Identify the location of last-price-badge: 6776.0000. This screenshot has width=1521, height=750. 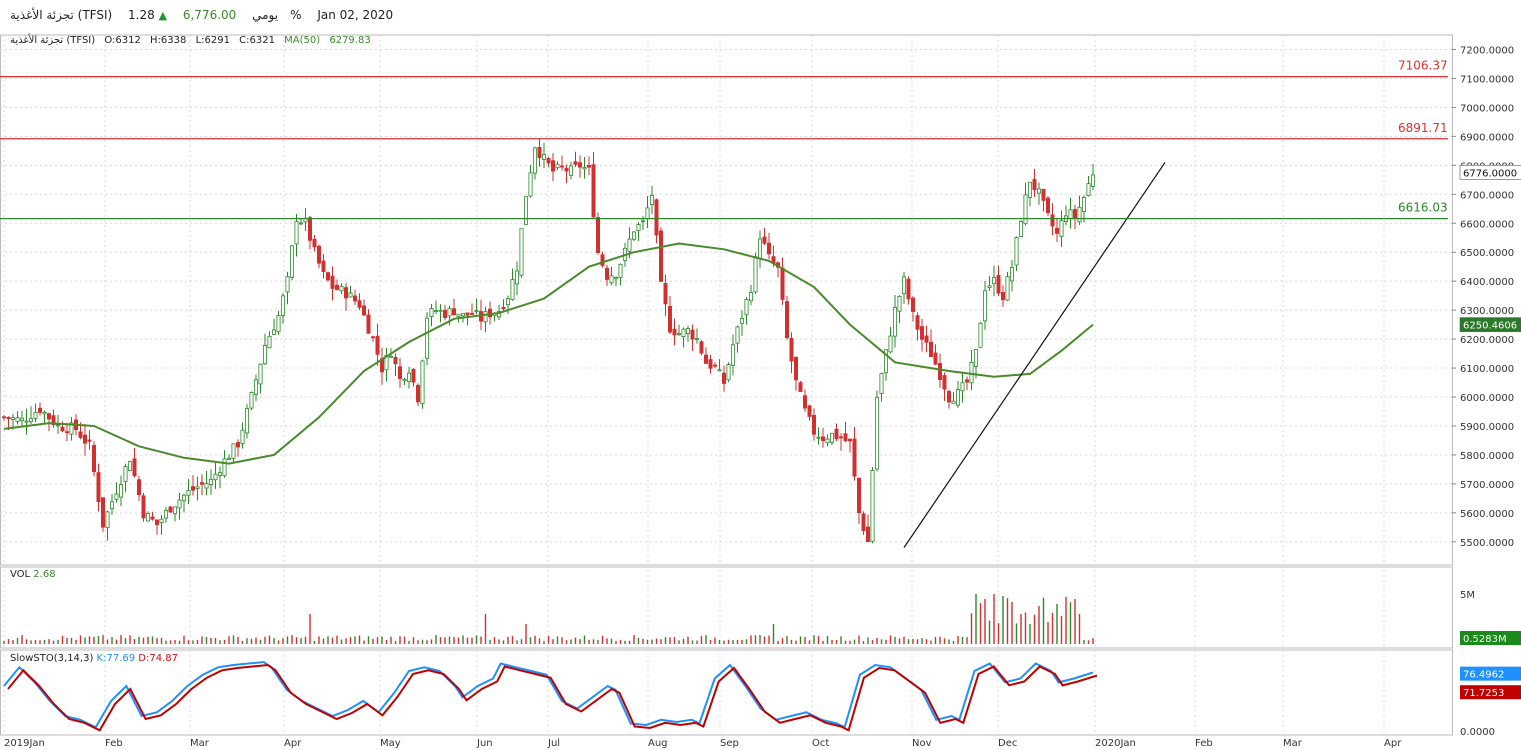
(1490, 173).